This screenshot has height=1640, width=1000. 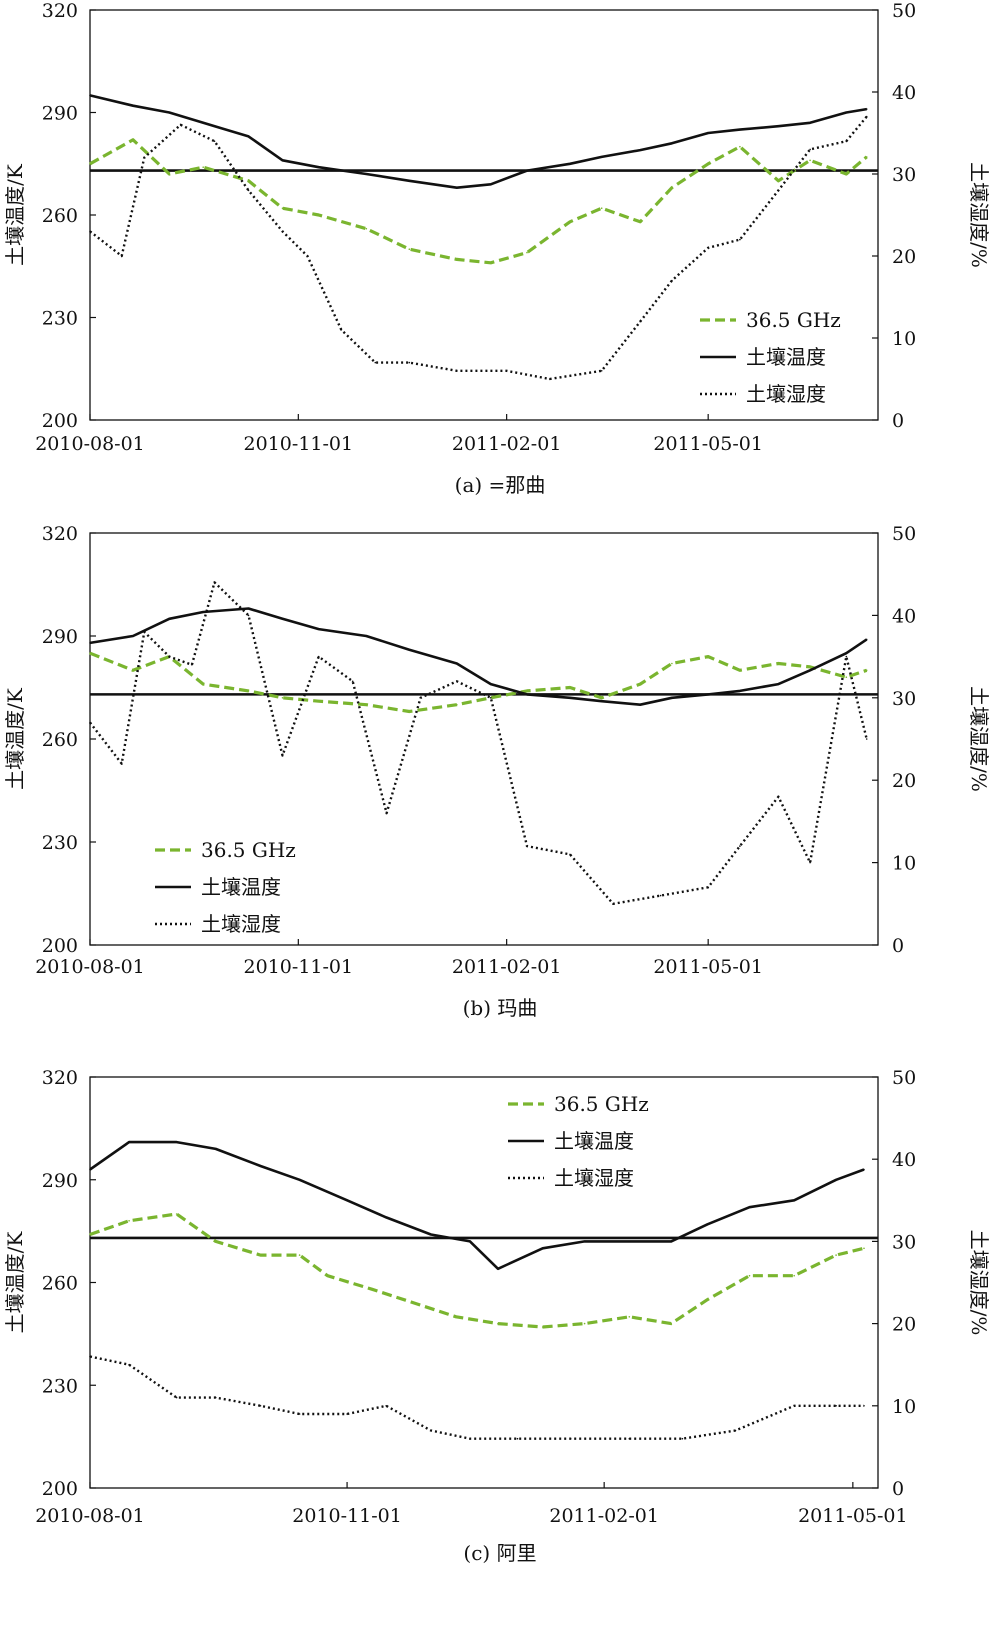 I want to click on y-right-tick-label: 40, so click(x=904, y=616).